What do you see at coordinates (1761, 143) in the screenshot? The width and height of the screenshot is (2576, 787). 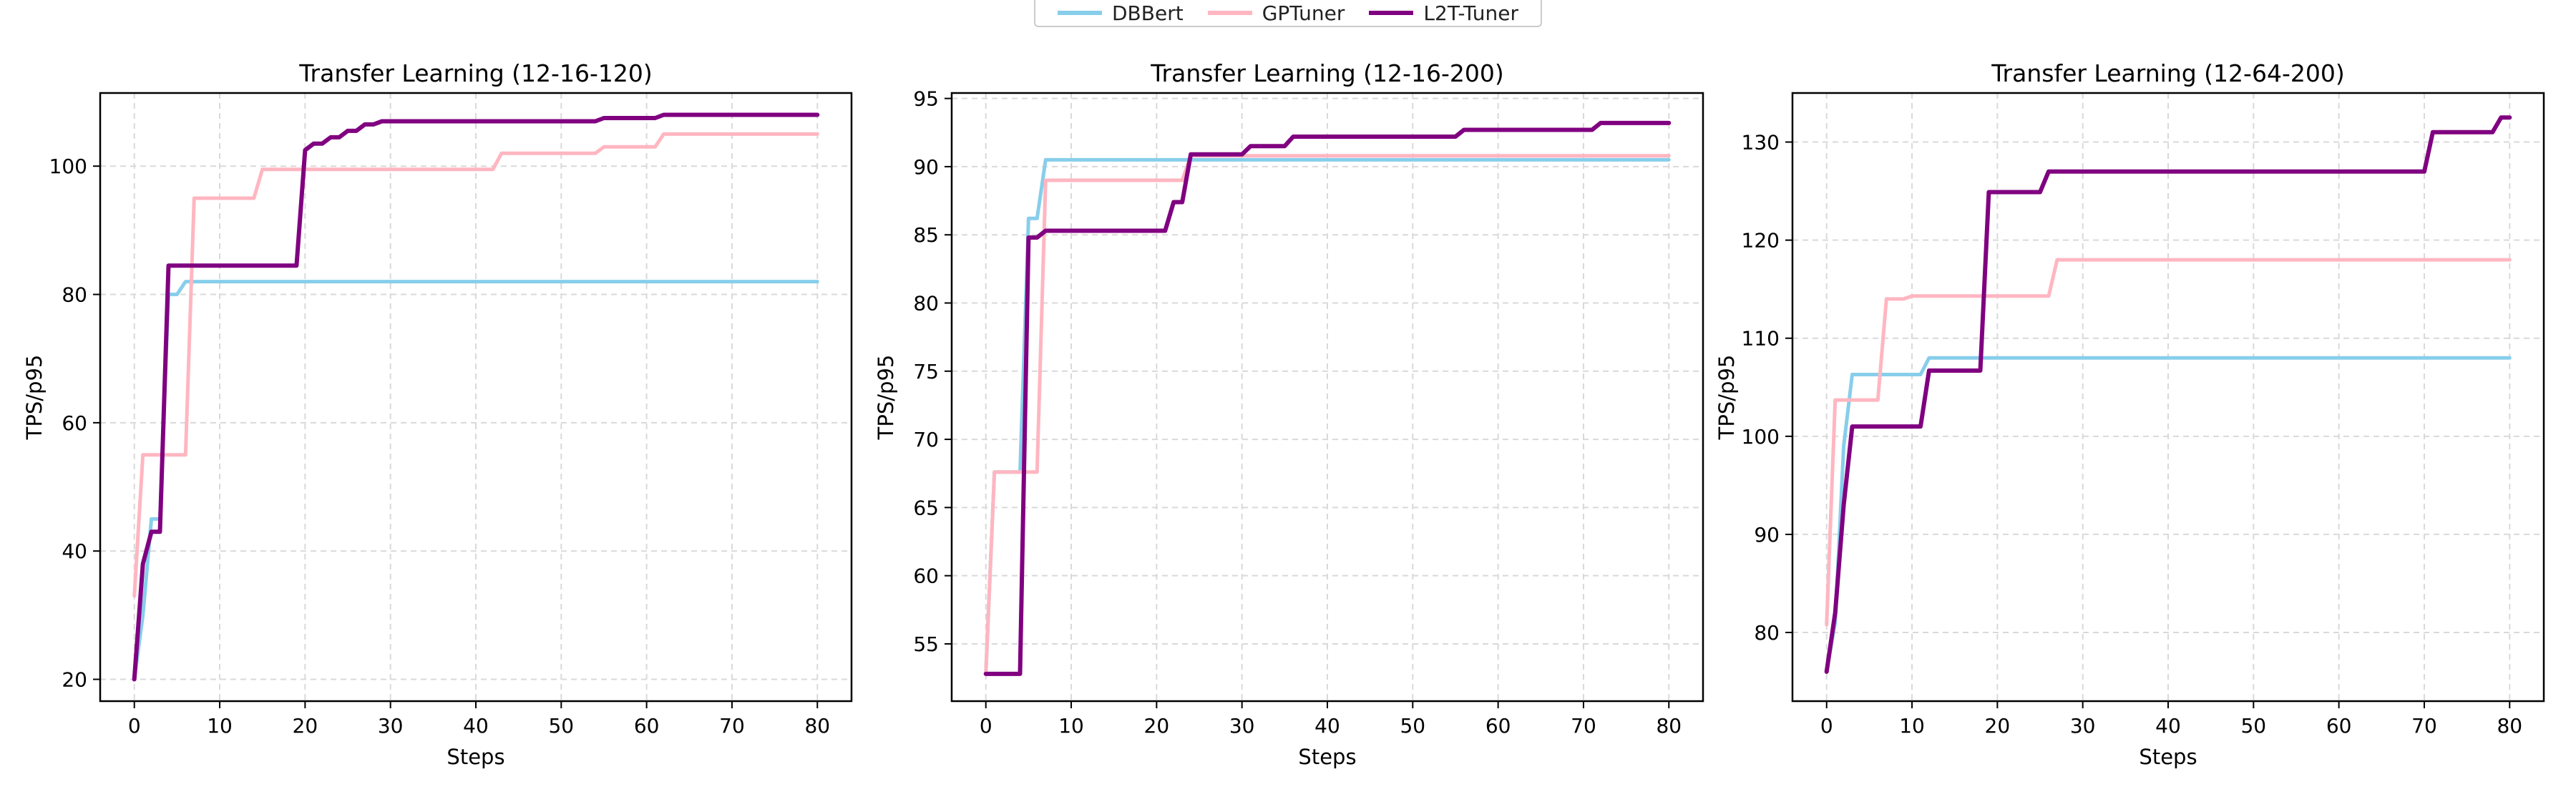 I see `y-tick-label: 130` at bounding box center [1761, 143].